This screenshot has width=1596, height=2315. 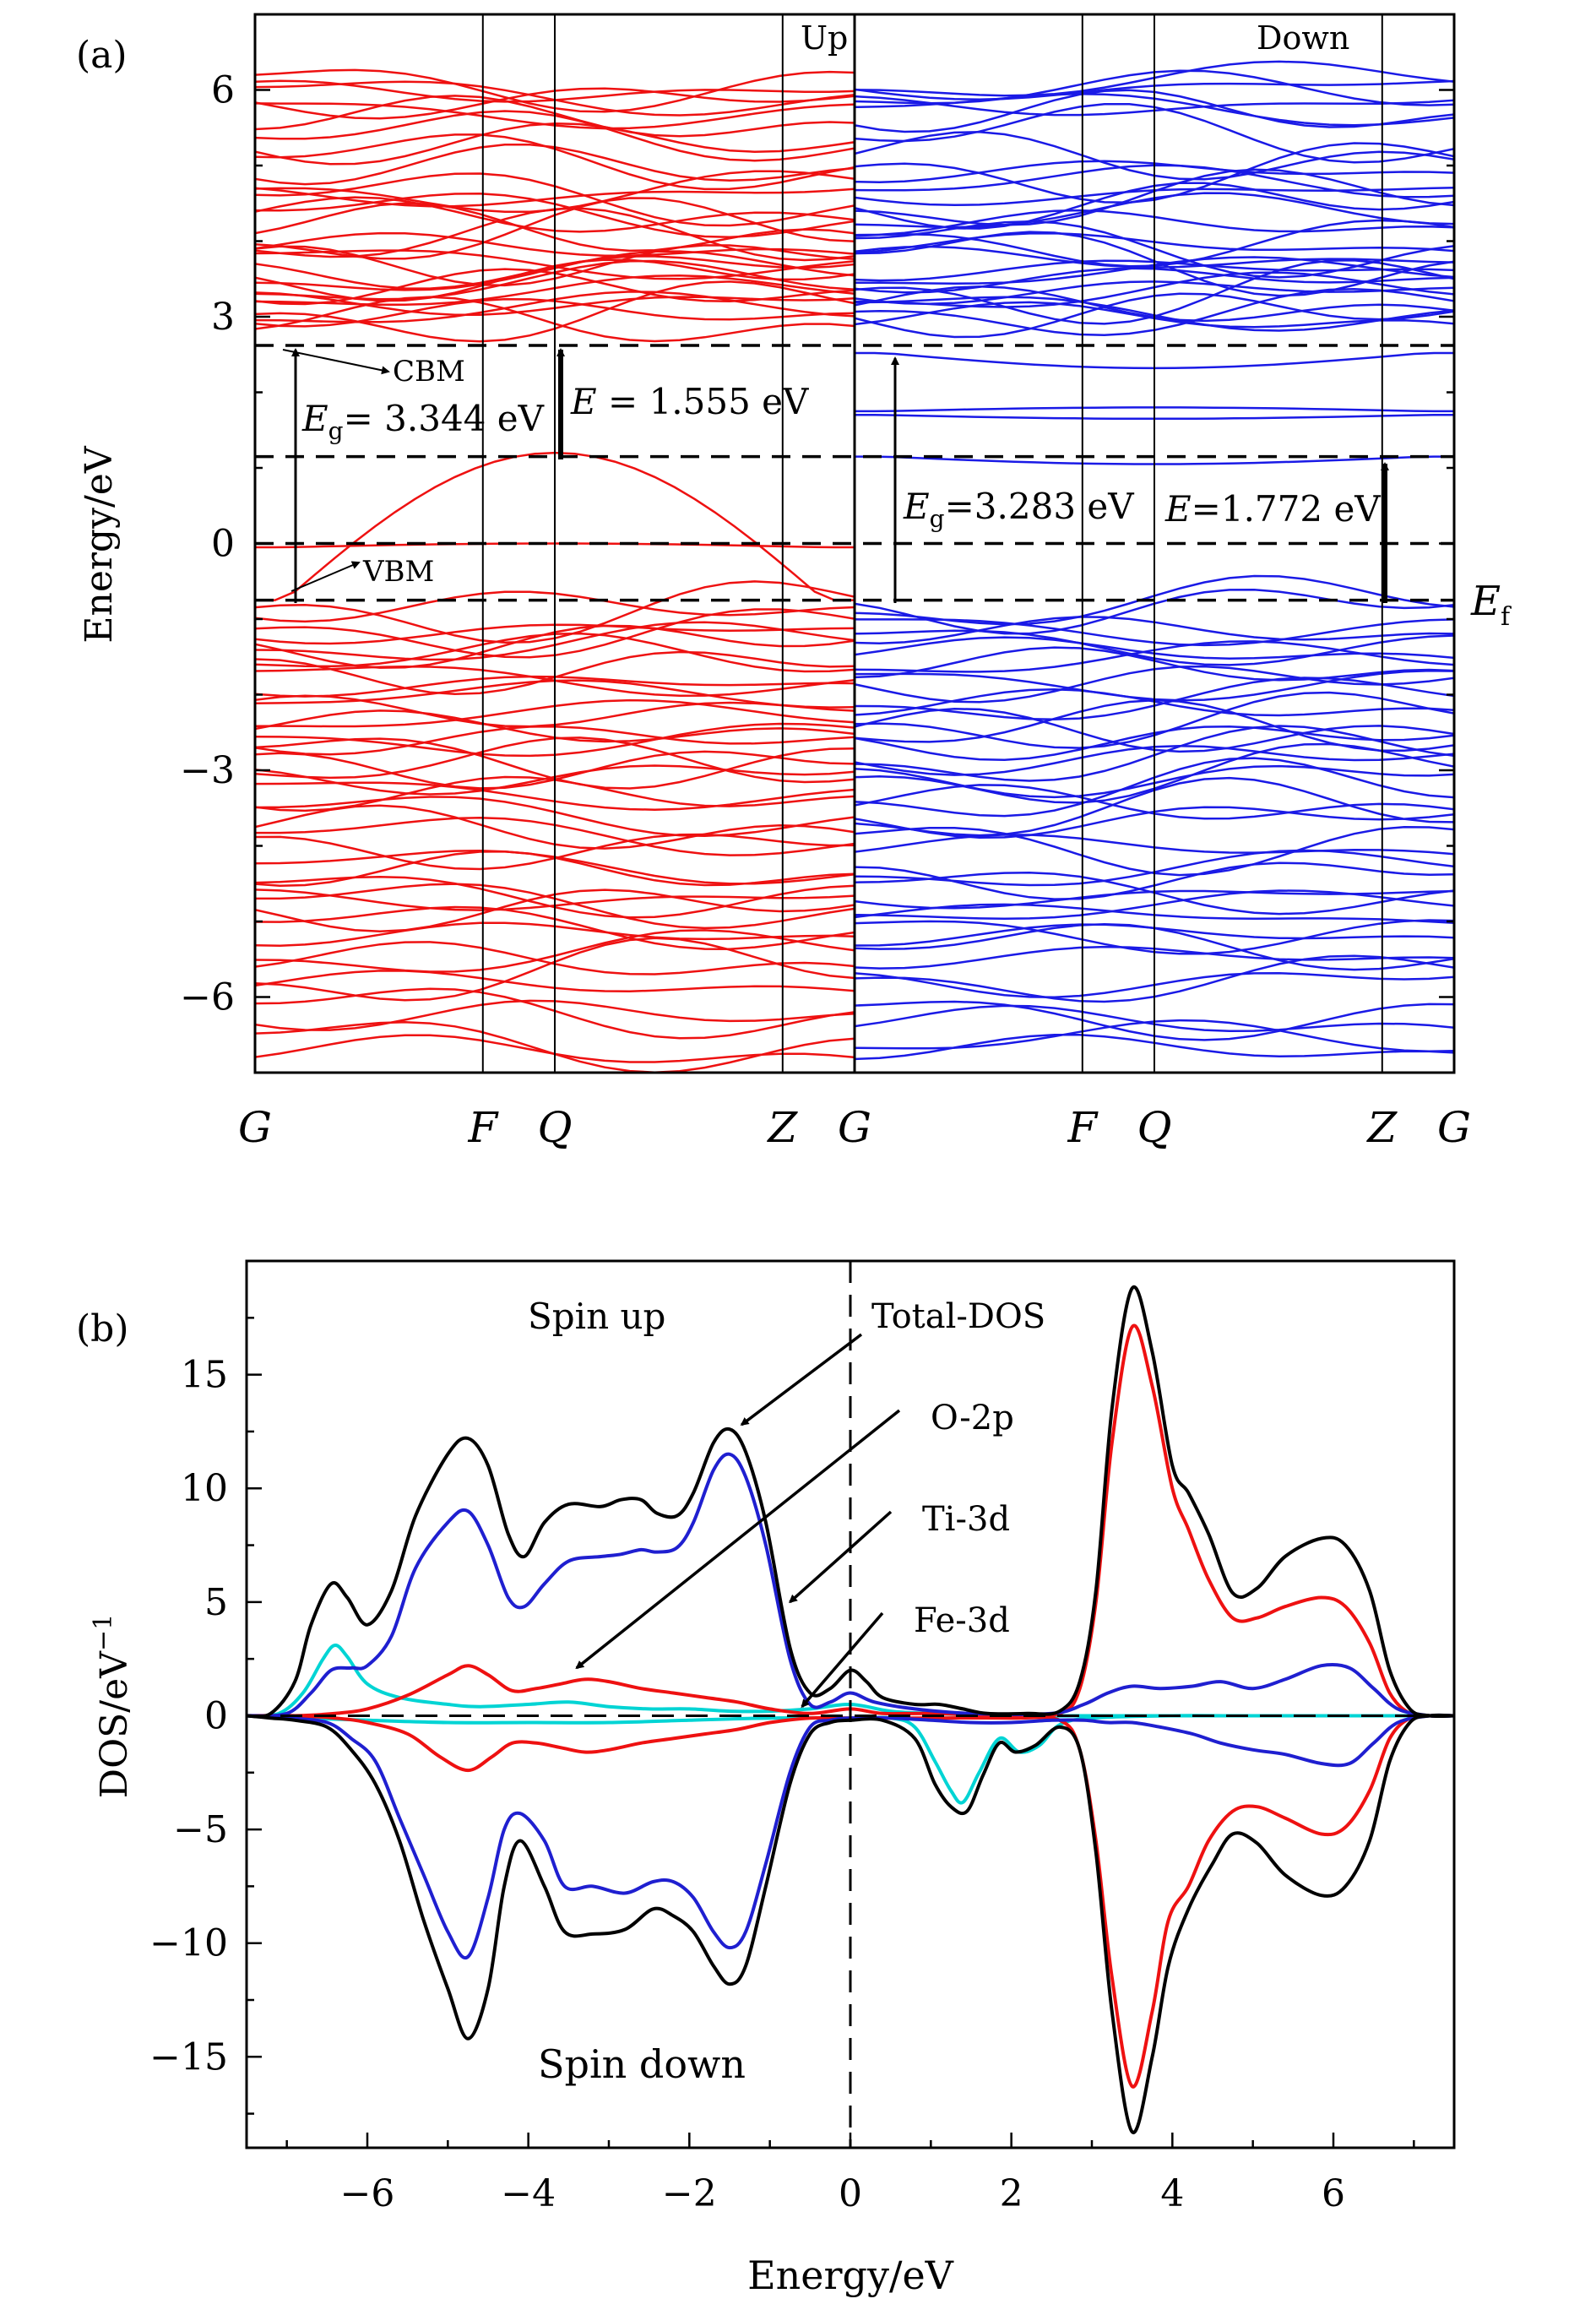 What do you see at coordinates (1172, 2193) in the screenshot?
I see `x-tick-label: 4` at bounding box center [1172, 2193].